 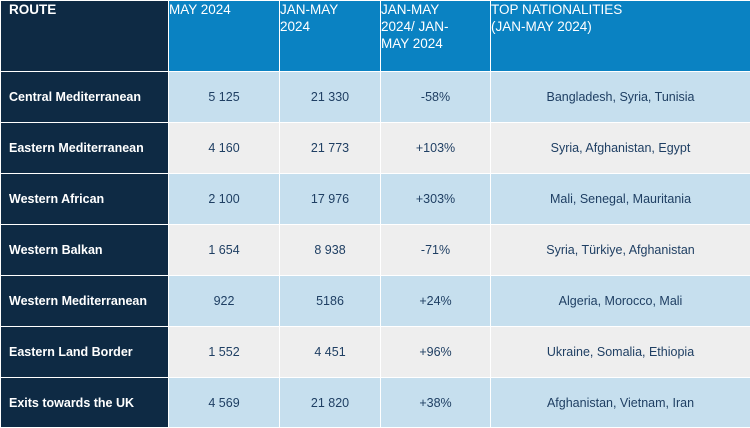 What do you see at coordinates (330, 301) in the screenshot?
I see `jan-may-value: 5186` at bounding box center [330, 301].